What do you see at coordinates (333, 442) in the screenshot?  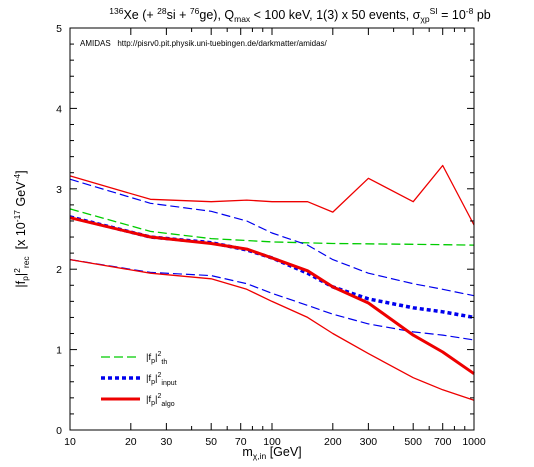 I see `x-tick-label: 200` at bounding box center [333, 442].